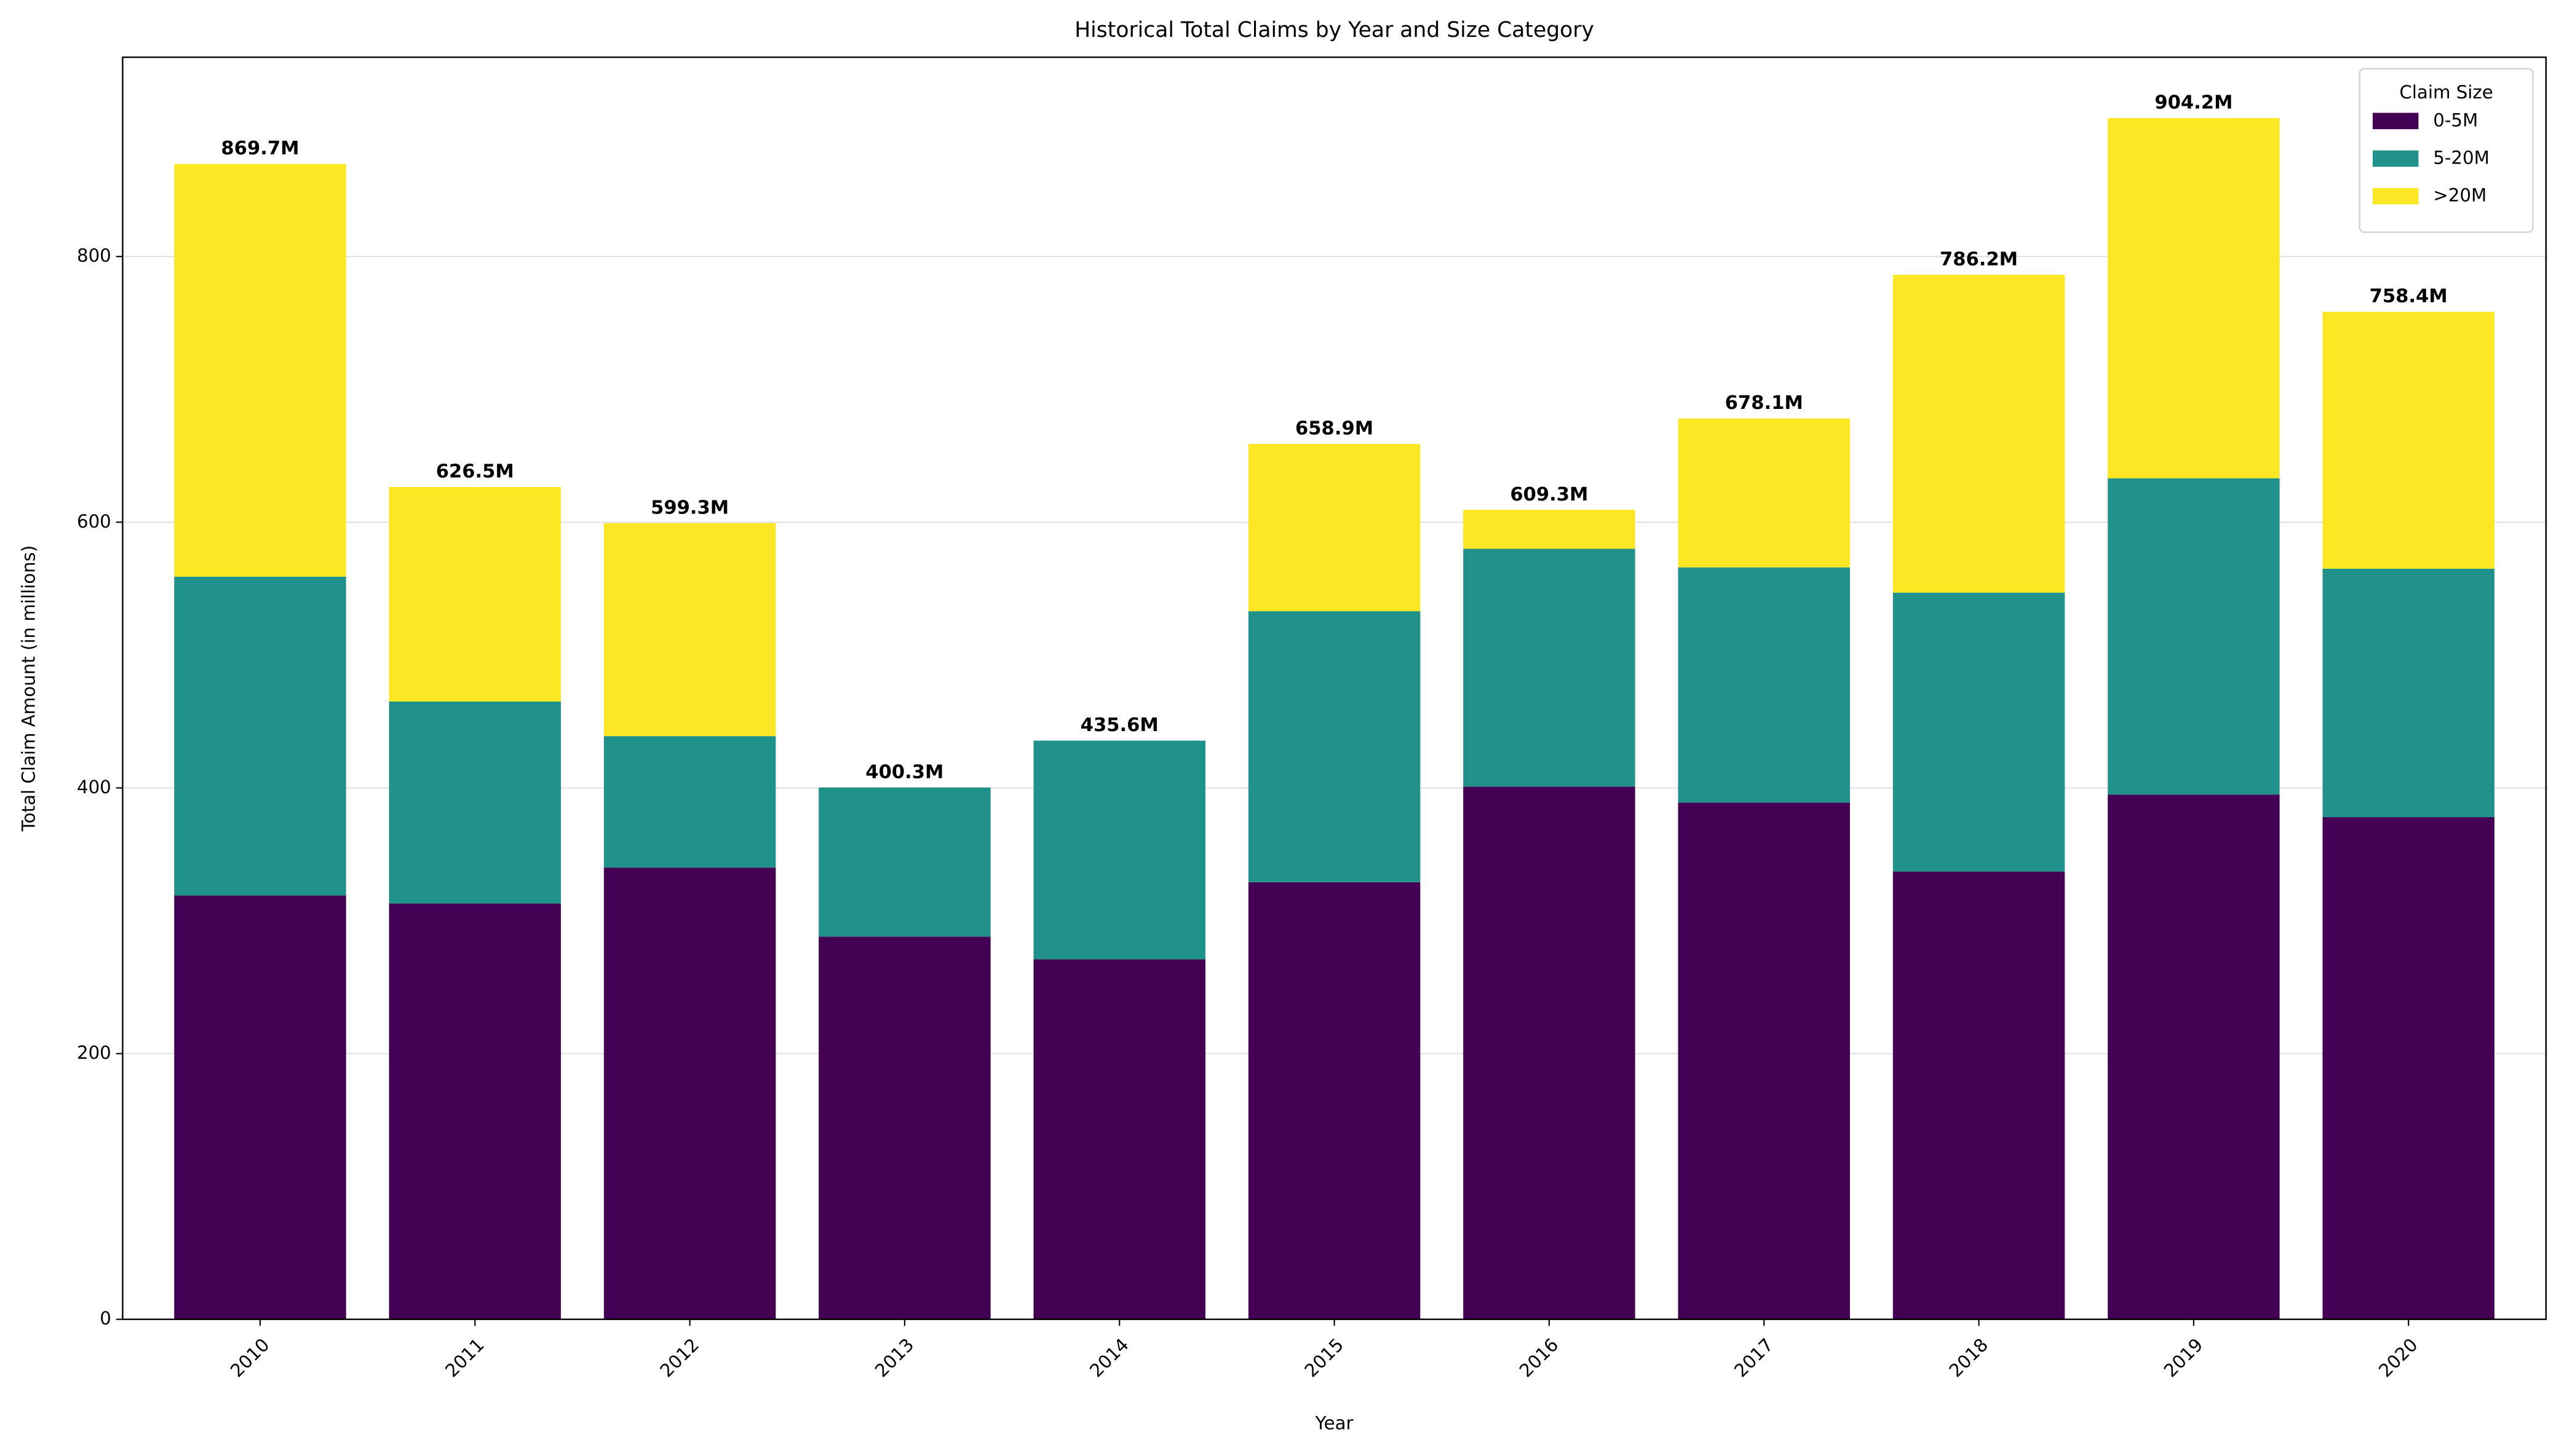 The width and height of the screenshot is (2564, 1456). I want to click on total-label: 435.6M, so click(1120, 725).